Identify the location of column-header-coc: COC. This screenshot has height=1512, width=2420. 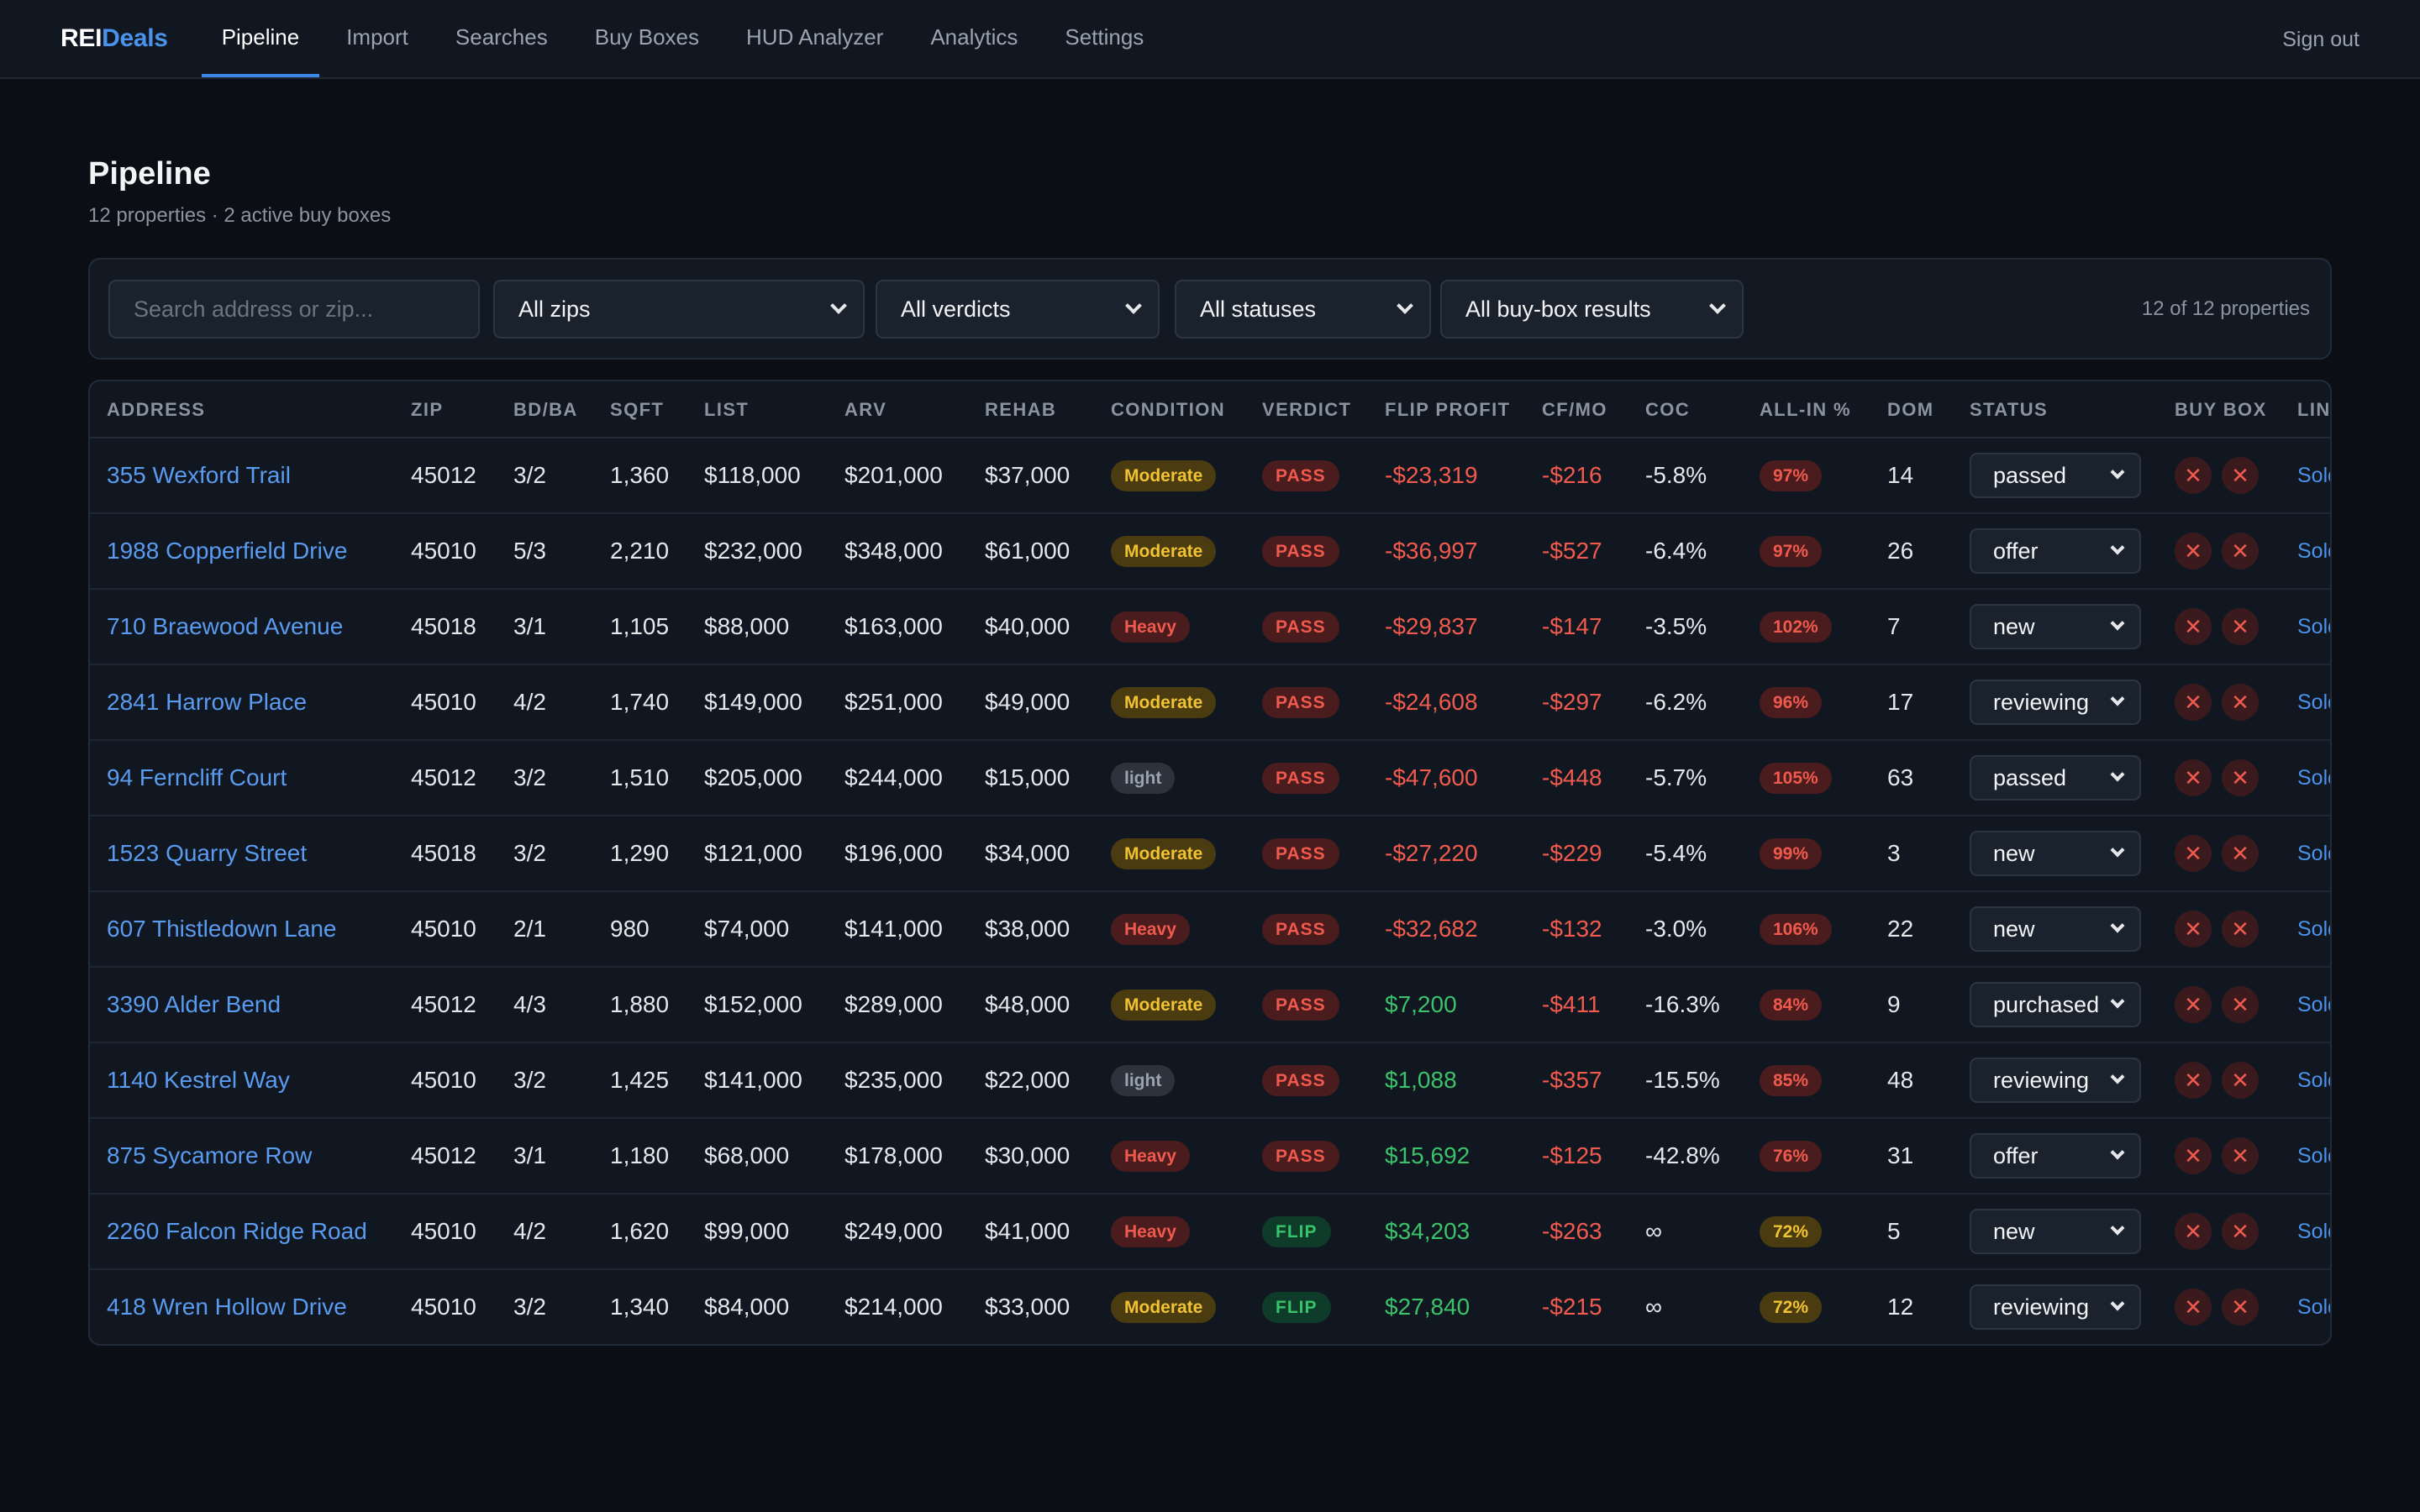
(1668, 409).